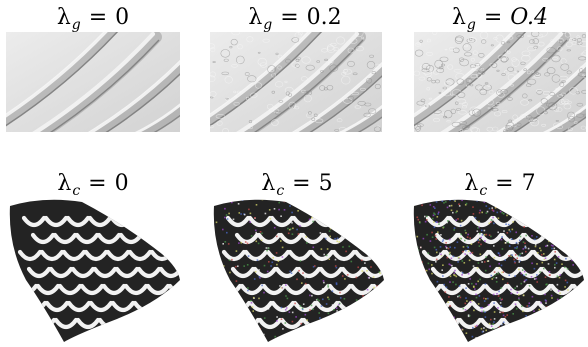 The height and width of the screenshot is (347, 588). I want to click on relief-ridge-shadow, so click(362, 119).